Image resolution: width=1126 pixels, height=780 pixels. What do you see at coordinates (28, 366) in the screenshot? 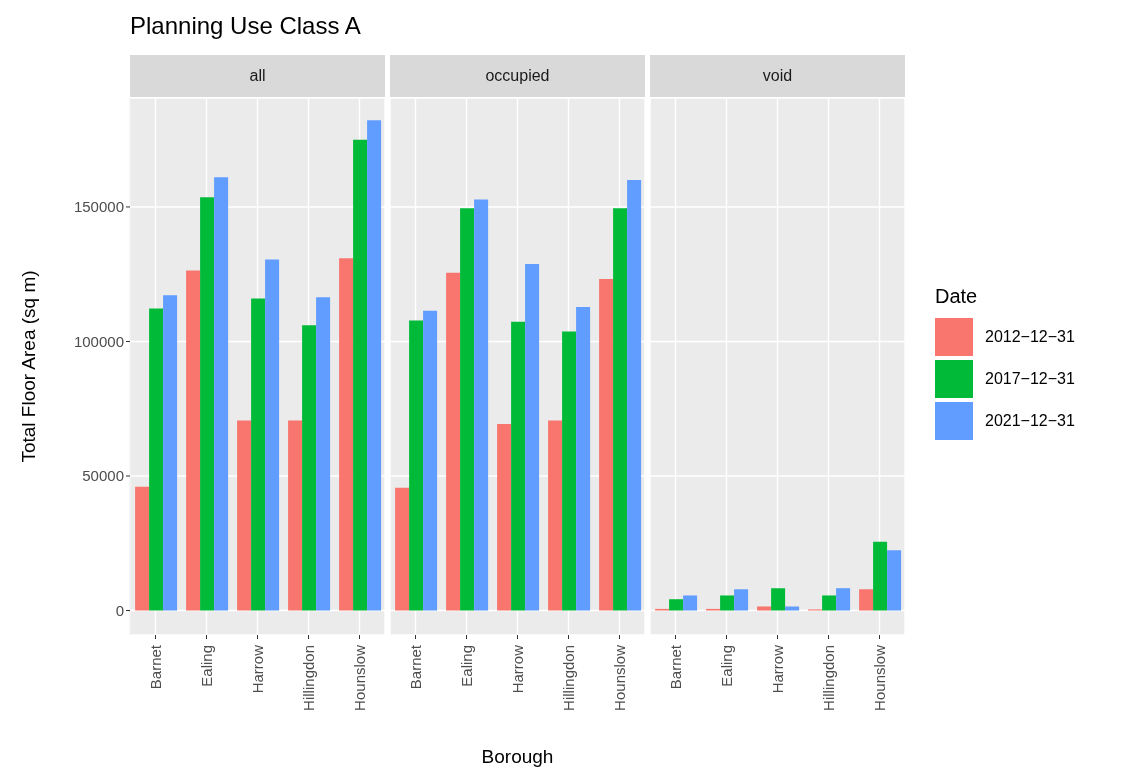
I see `y-axis-title: Total Floor Area (sq m)` at bounding box center [28, 366].